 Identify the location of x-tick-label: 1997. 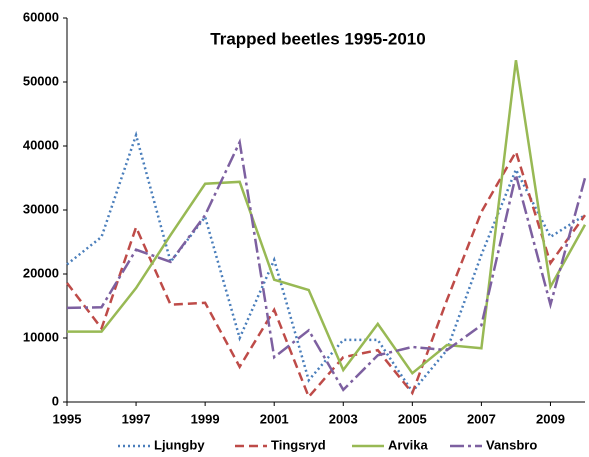
(136, 418).